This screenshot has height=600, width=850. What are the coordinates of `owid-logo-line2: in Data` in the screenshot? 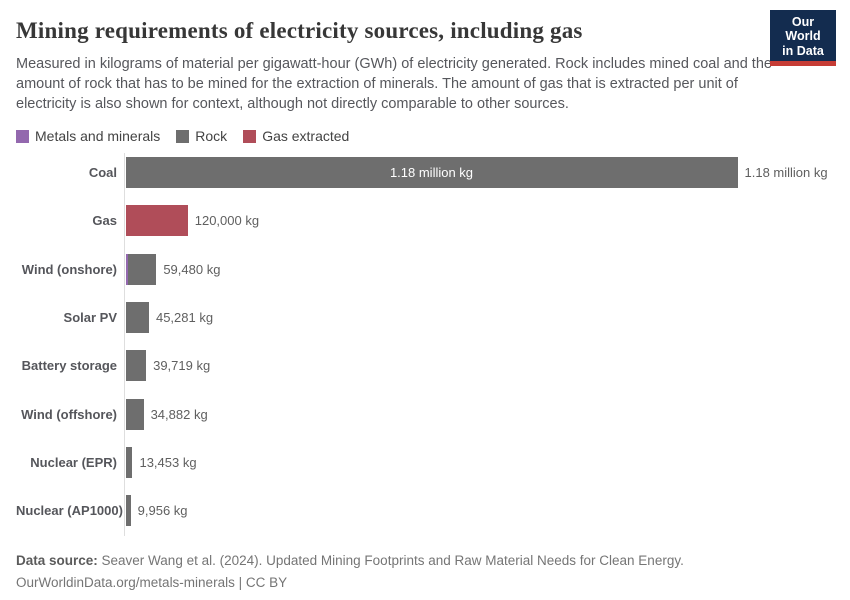 It's located at (803, 50).